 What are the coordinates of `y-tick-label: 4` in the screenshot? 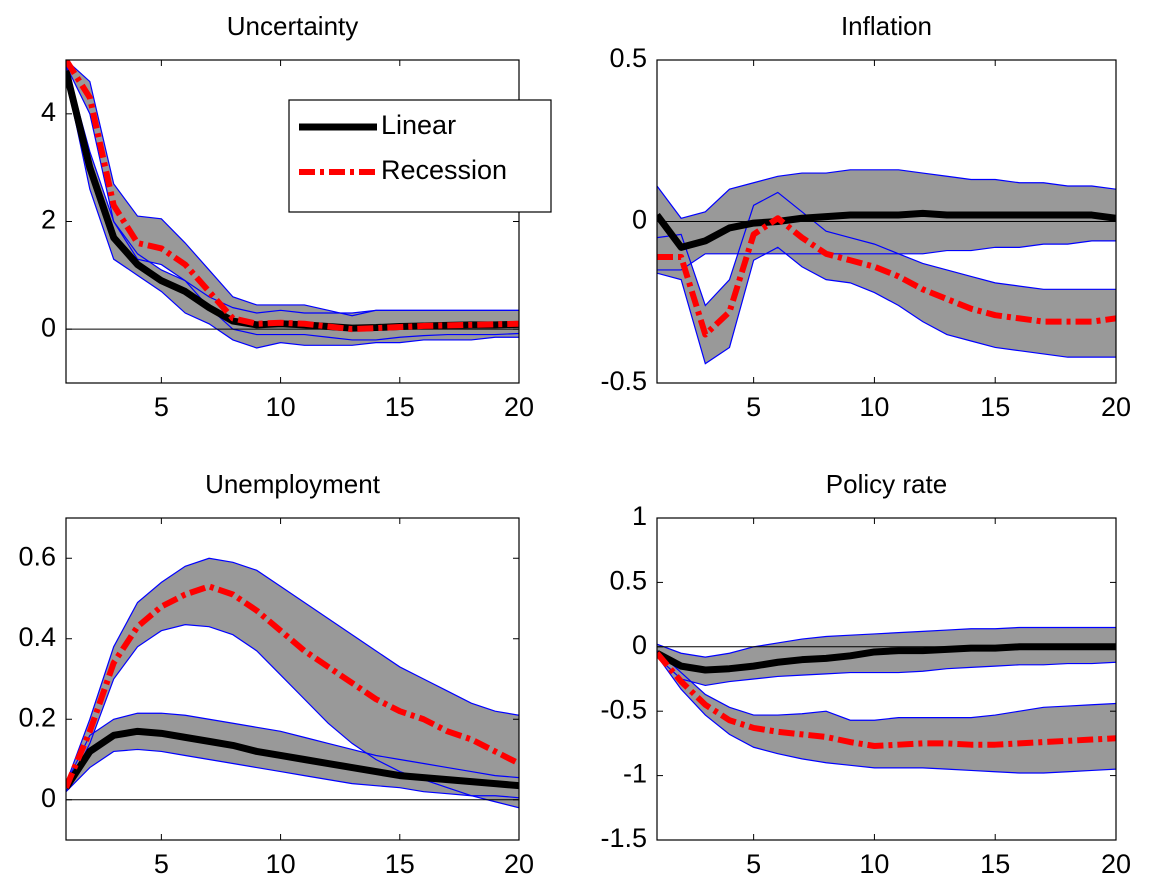 It's located at (48, 112).